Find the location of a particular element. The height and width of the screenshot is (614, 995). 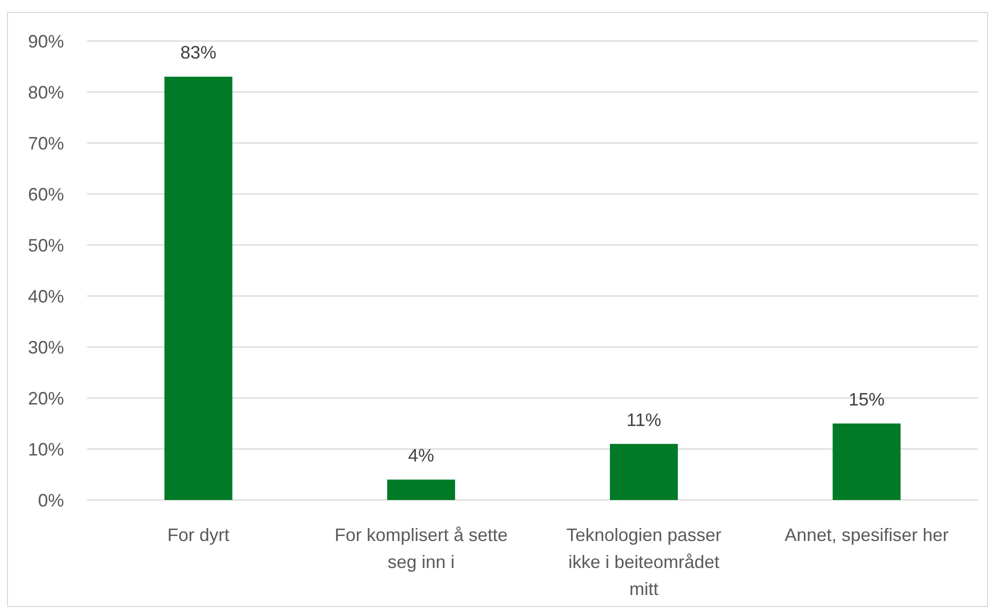

y-tick-label: 10% is located at coordinates (46, 449).